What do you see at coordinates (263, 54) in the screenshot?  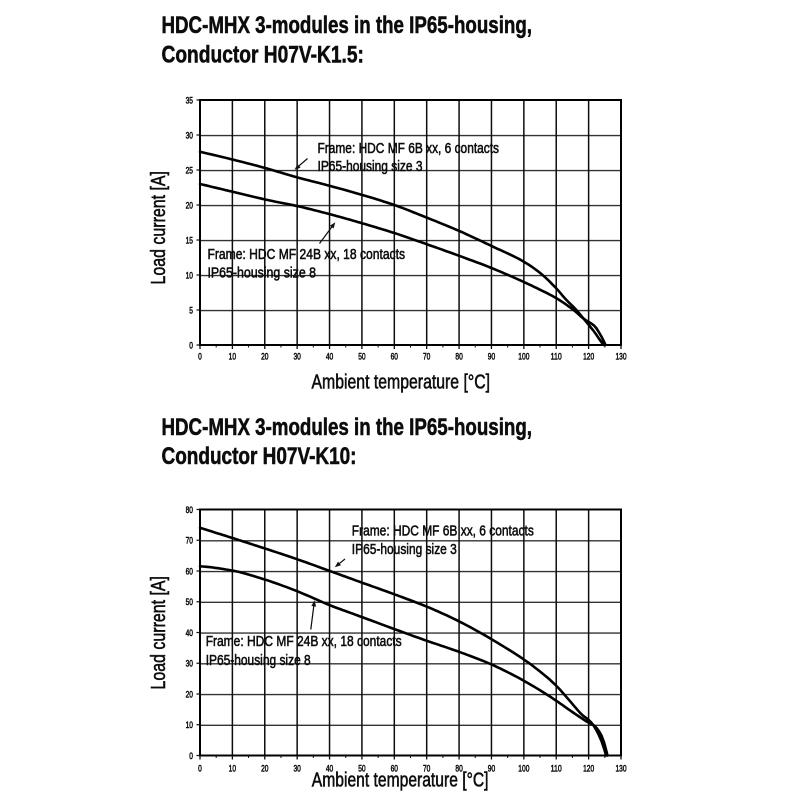 I see `svg-text: Conductor H07V-K1.5:` at bounding box center [263, 54].